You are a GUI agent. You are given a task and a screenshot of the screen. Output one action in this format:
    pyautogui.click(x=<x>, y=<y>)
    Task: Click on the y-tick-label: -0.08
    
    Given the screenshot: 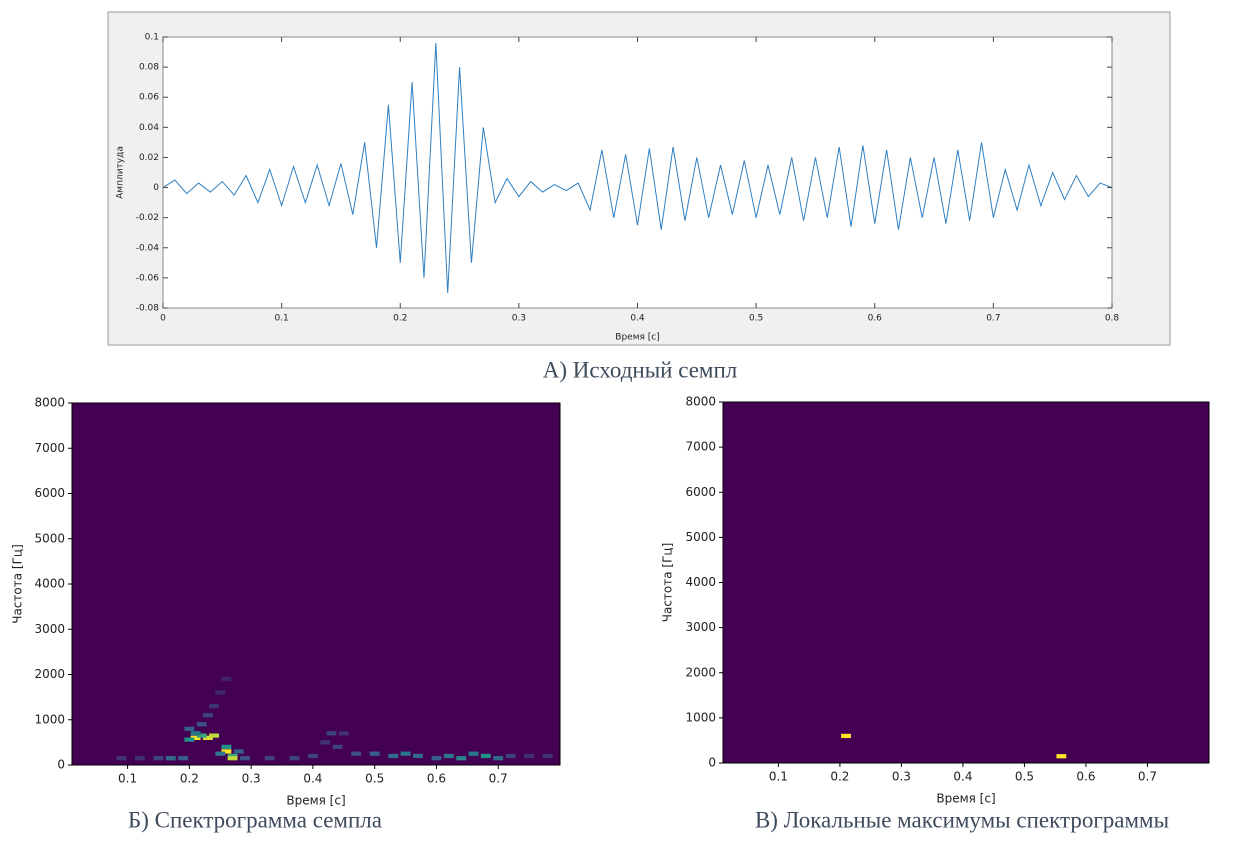 What is the action you would take?
    pyautogui.click(x=148, y=309)
    